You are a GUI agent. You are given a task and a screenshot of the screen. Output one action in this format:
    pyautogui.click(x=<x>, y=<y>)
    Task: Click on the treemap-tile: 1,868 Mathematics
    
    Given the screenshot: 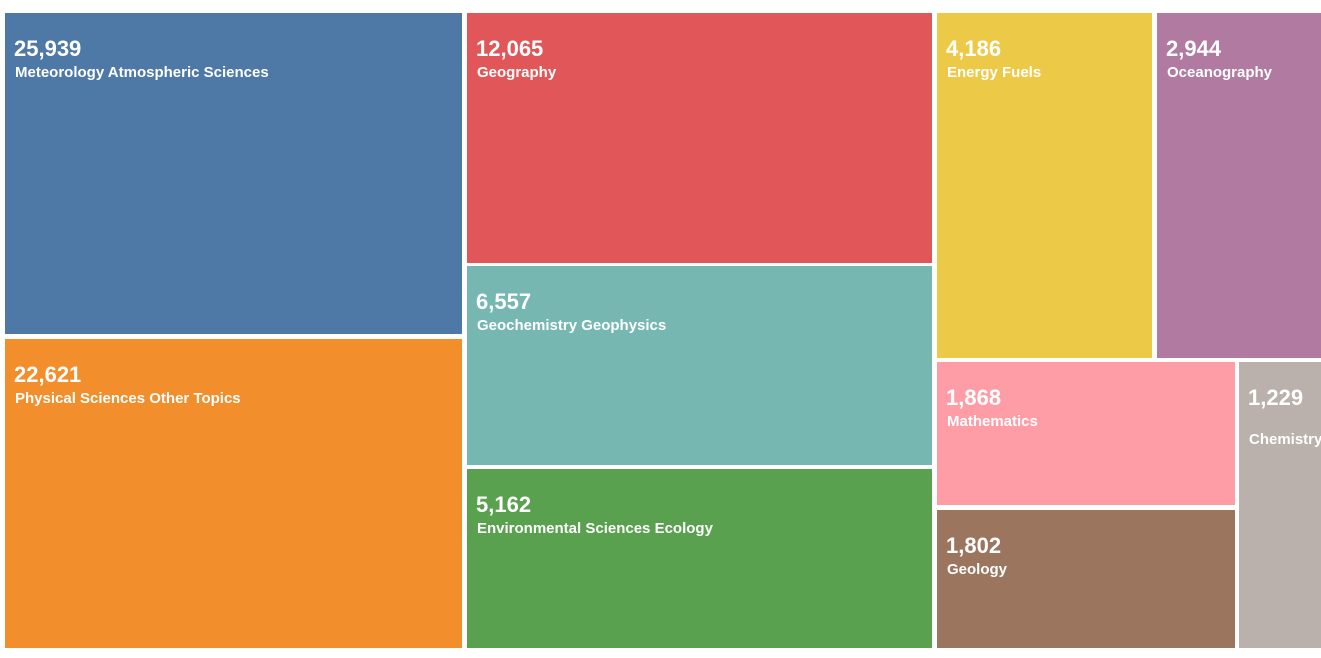 What is the action you would take?
    pyautogui.click(x=1086, y=433)
    